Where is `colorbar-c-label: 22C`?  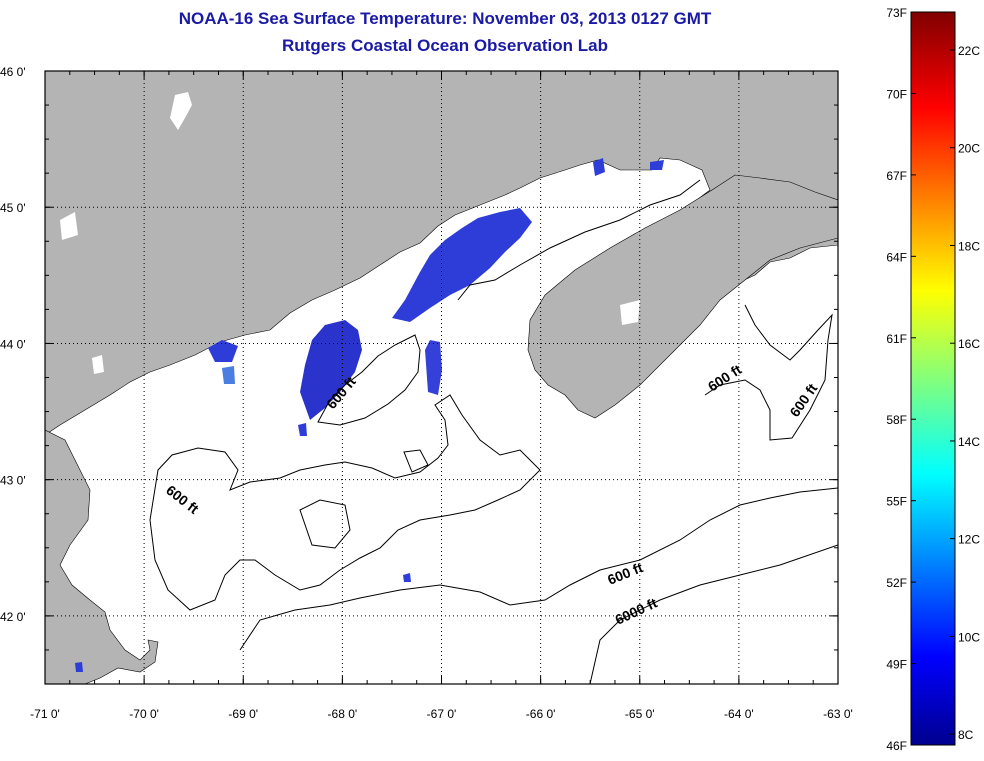 colorbar-c-label: 22C is located at coordinates (969, 51).